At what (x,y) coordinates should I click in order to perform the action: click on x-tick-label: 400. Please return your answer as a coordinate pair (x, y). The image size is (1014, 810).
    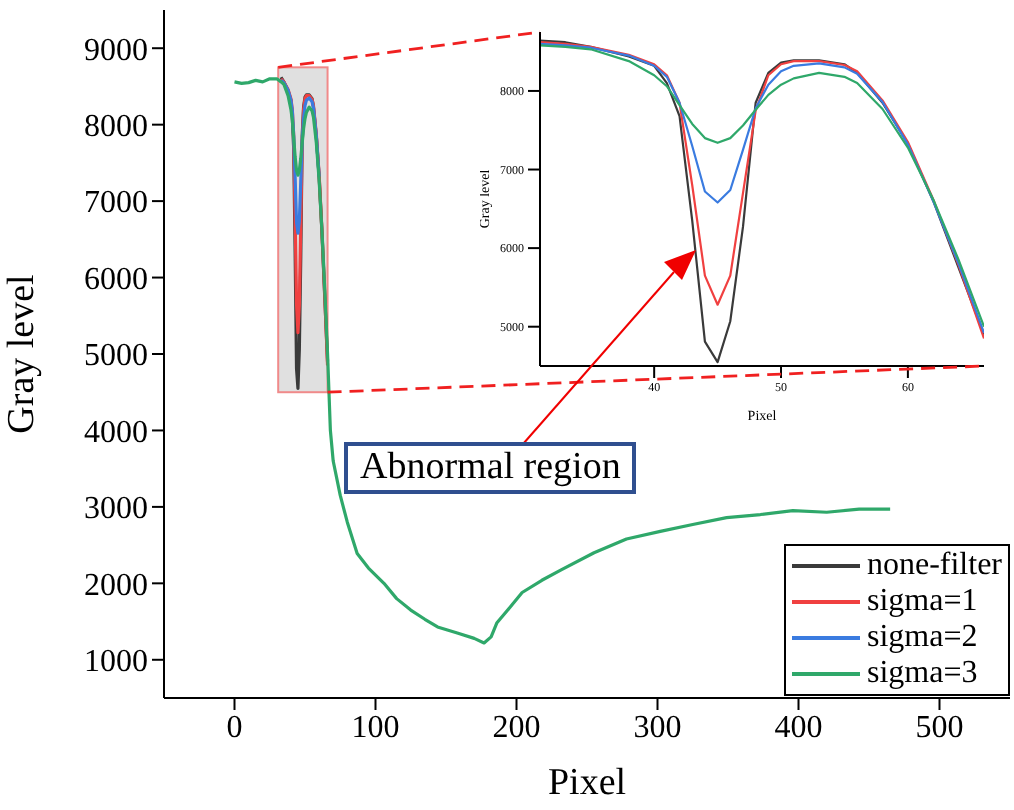
    Looking at the image, I should click on (798, 727).